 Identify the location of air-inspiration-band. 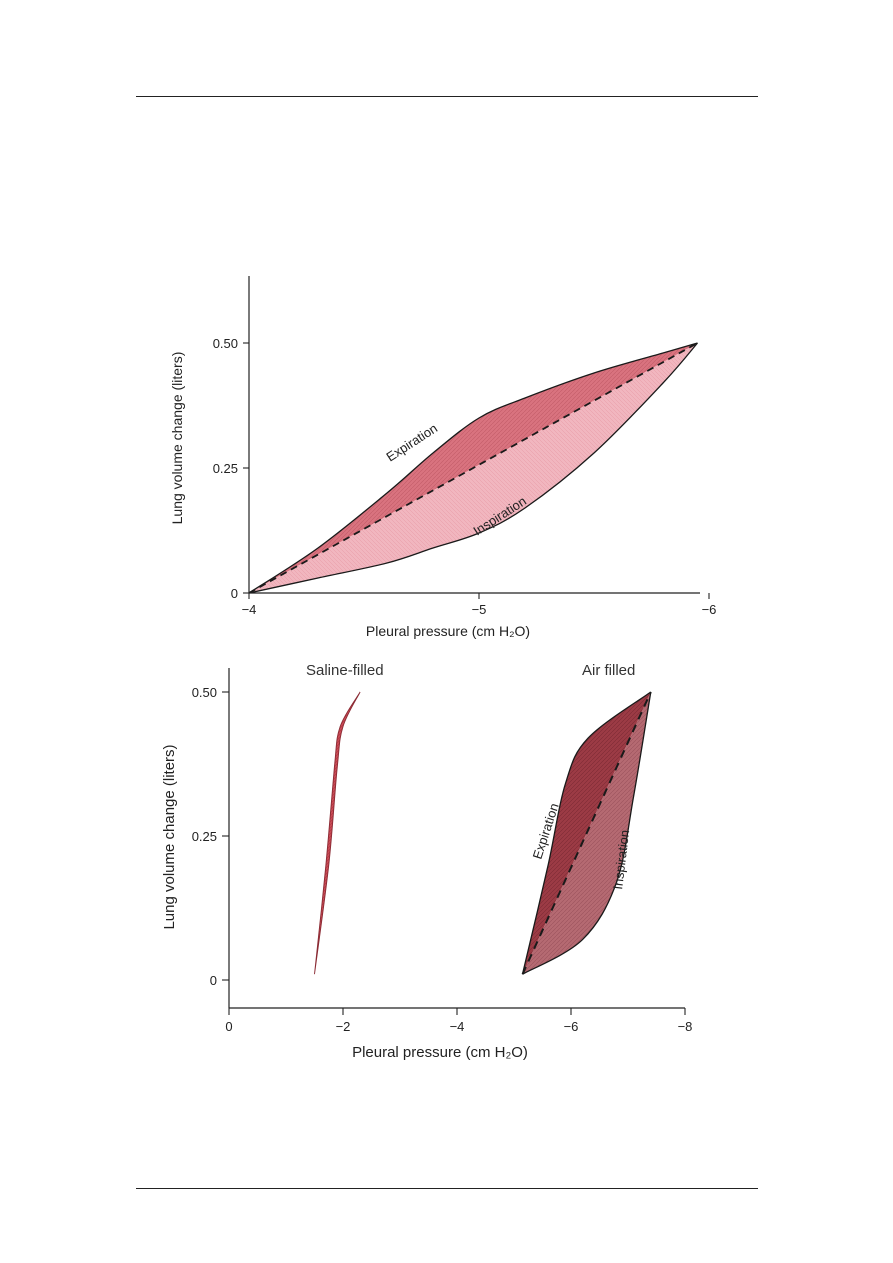
(586, 833).